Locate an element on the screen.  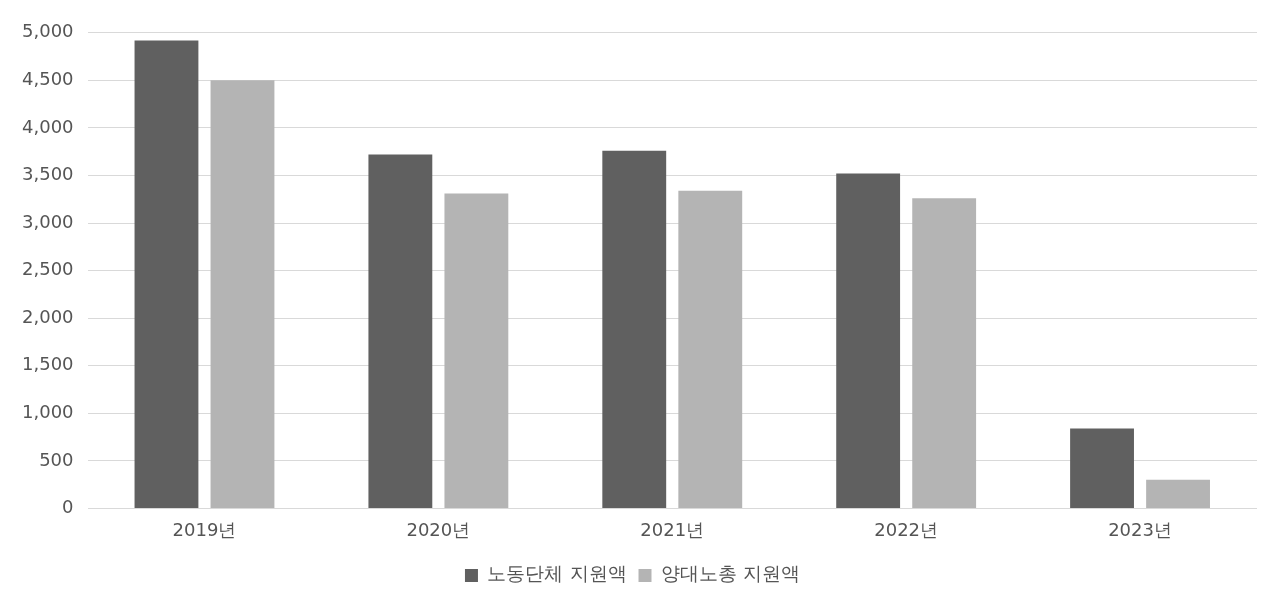
y-tick-label: 3,000 is located at coordinates (48, 221).